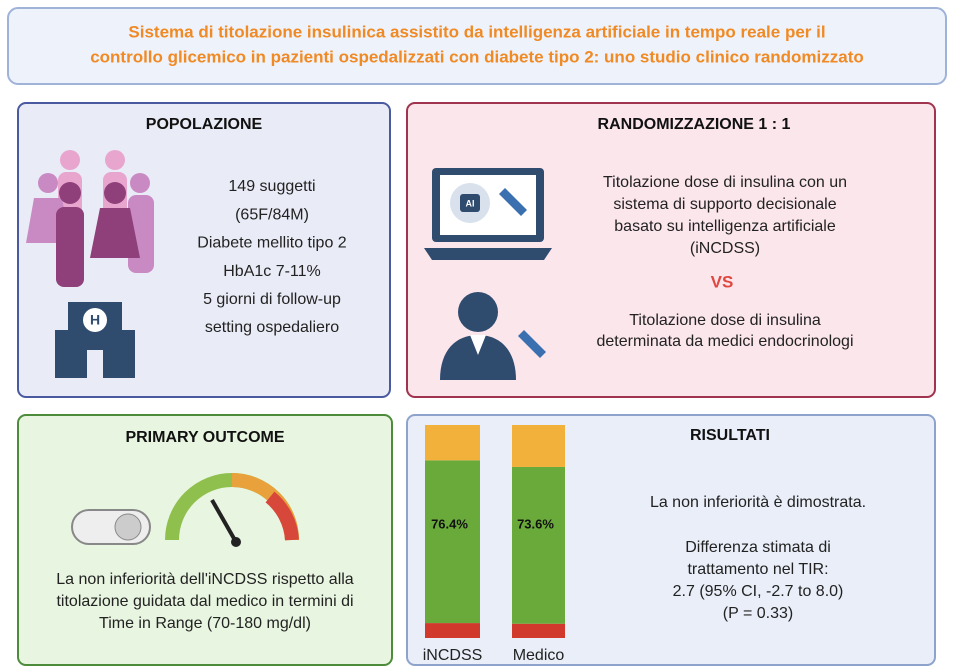 The height and width of the screenshot is (672, 960). What do you see at coordinates (539, 655) in the screenshot?
I see `category-label: Medico` at bounding box center [539, 655].